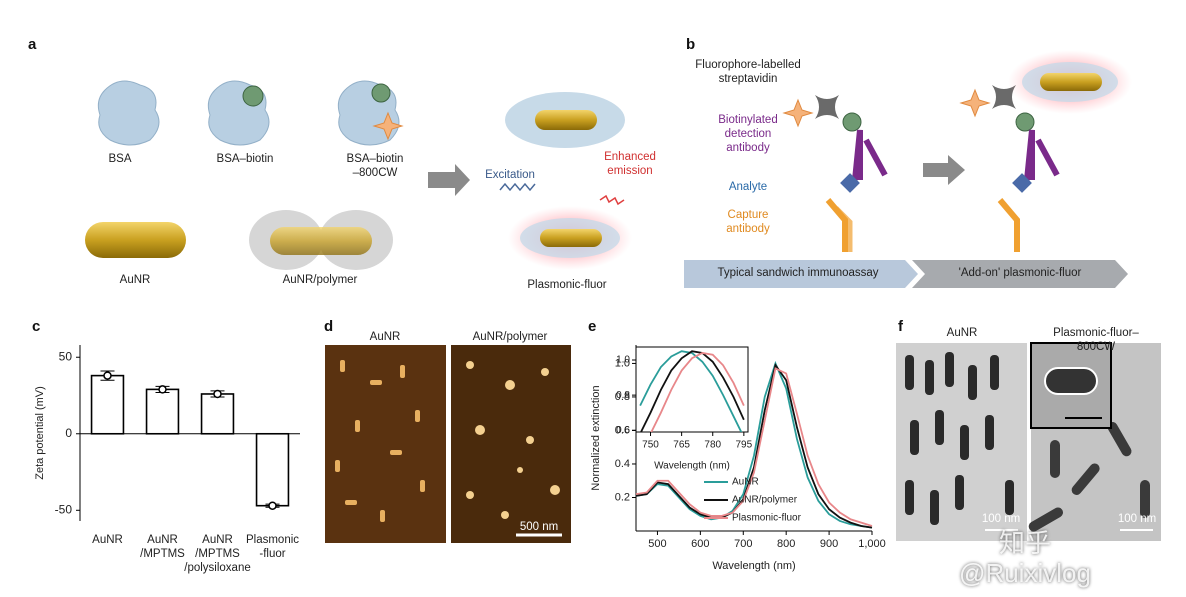  Describe the element at coordinates (329, 326) in the screenshot. I see `panel-label: d` at that location.